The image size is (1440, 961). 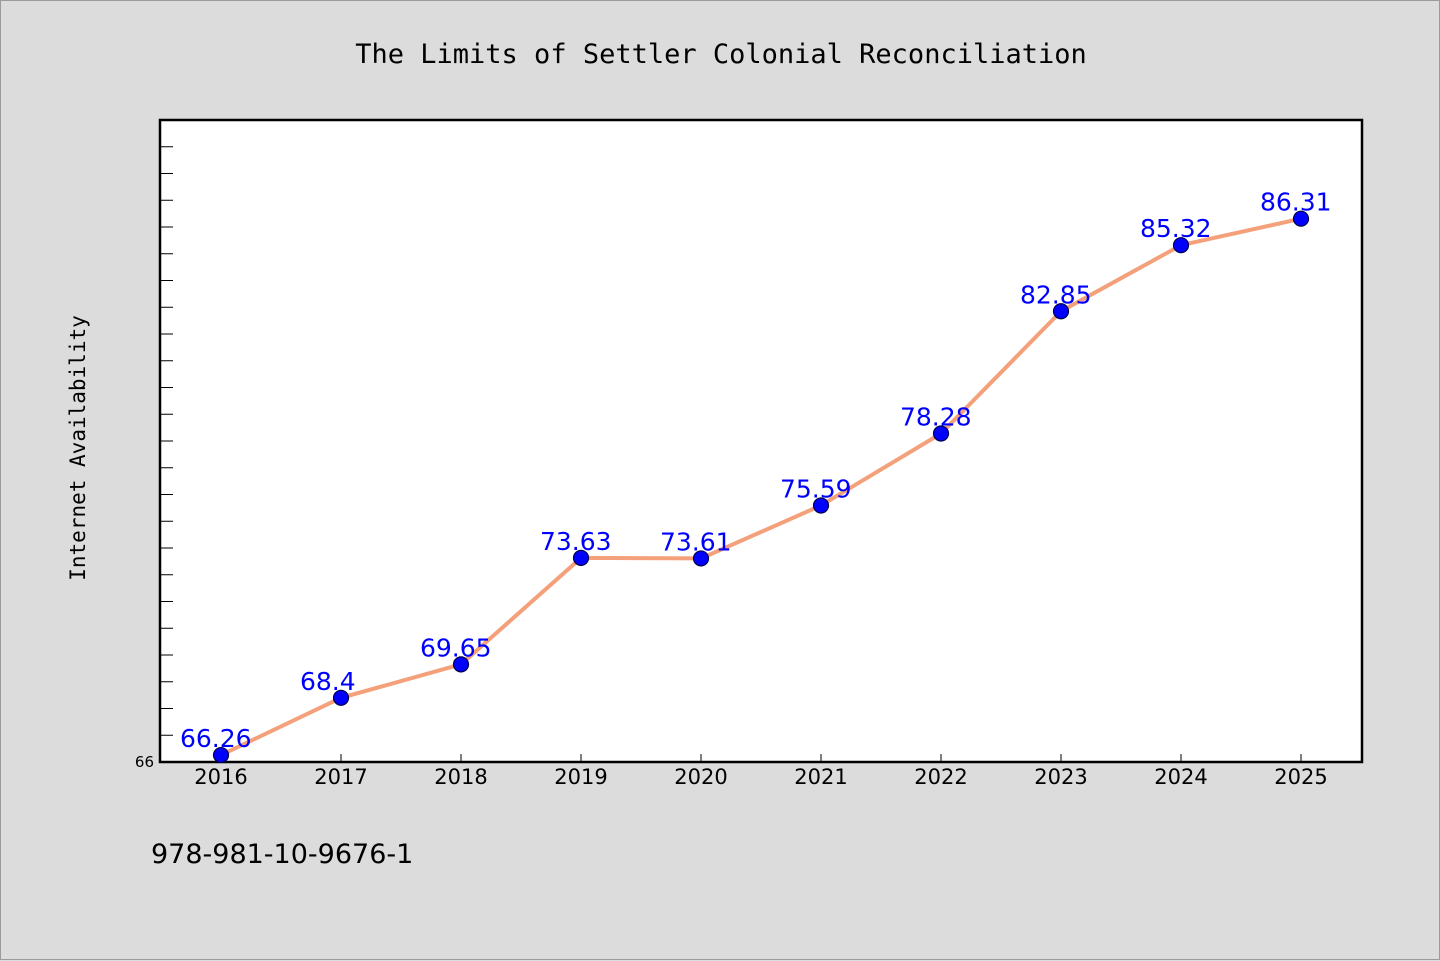 What do you see at coordinates (78, 448) in the screenshot?
I see `y-axis-label: Internet Availability` at bounding box center [78, 448].